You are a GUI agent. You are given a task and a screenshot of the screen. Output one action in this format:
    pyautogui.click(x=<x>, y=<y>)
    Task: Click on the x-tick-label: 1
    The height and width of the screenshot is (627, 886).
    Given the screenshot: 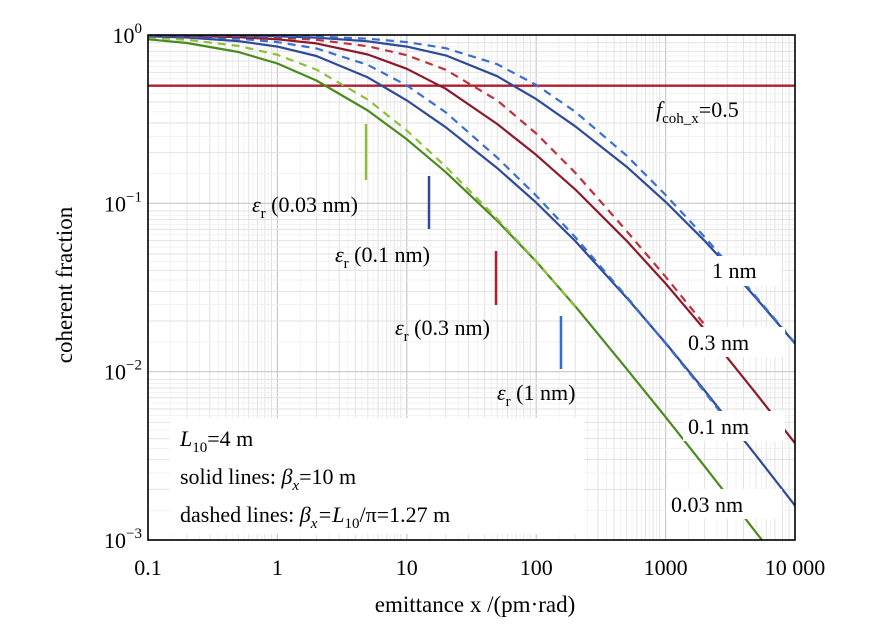 What is the action you would take?
    pyautogui.click(x=277, y=567)
    